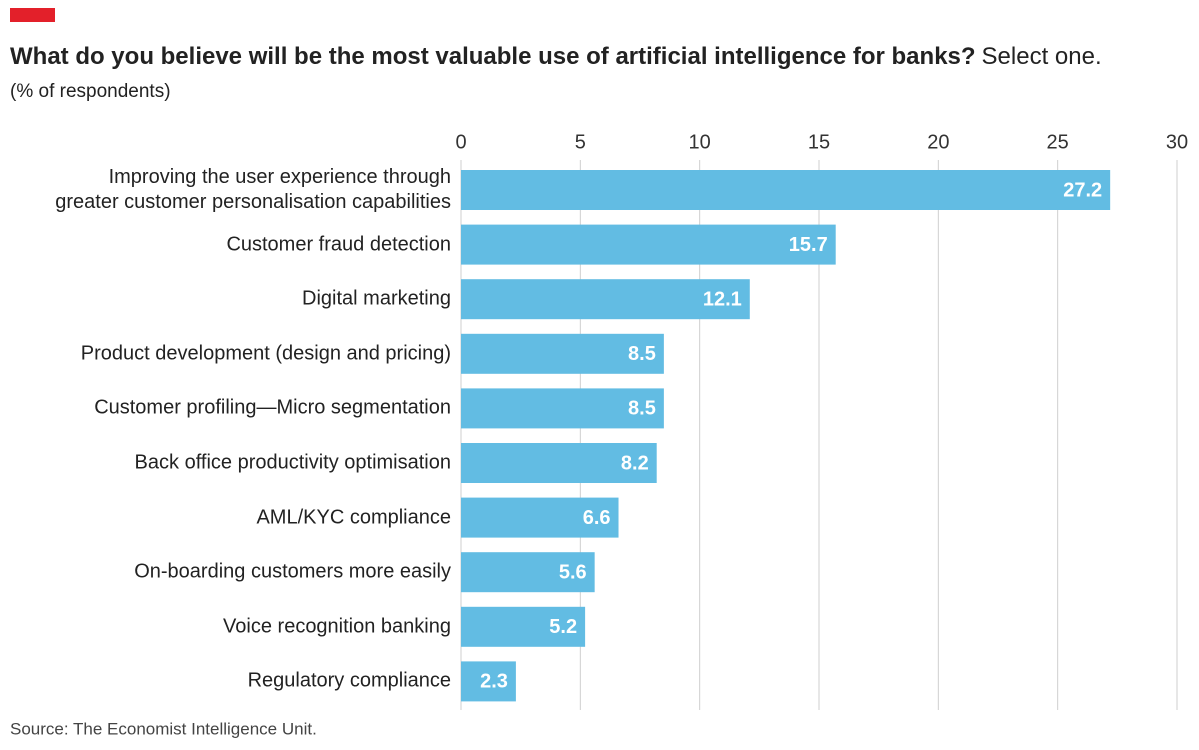  I want to click on x-tick-label: 5, so click(580, 142).